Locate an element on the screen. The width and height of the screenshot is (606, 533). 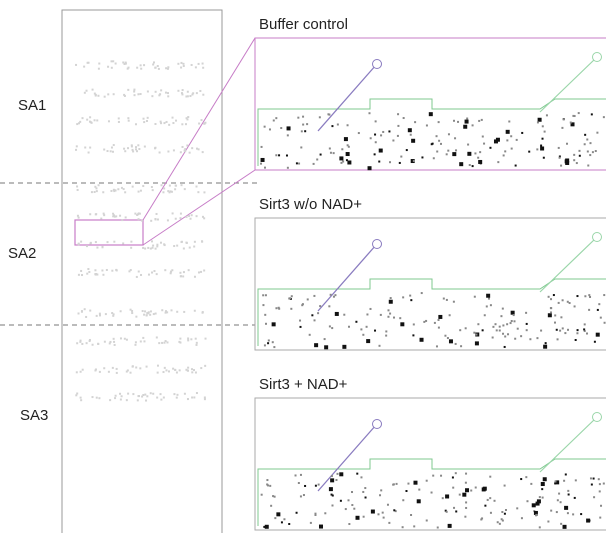
zoom-line is located at coordinates (199, 129).